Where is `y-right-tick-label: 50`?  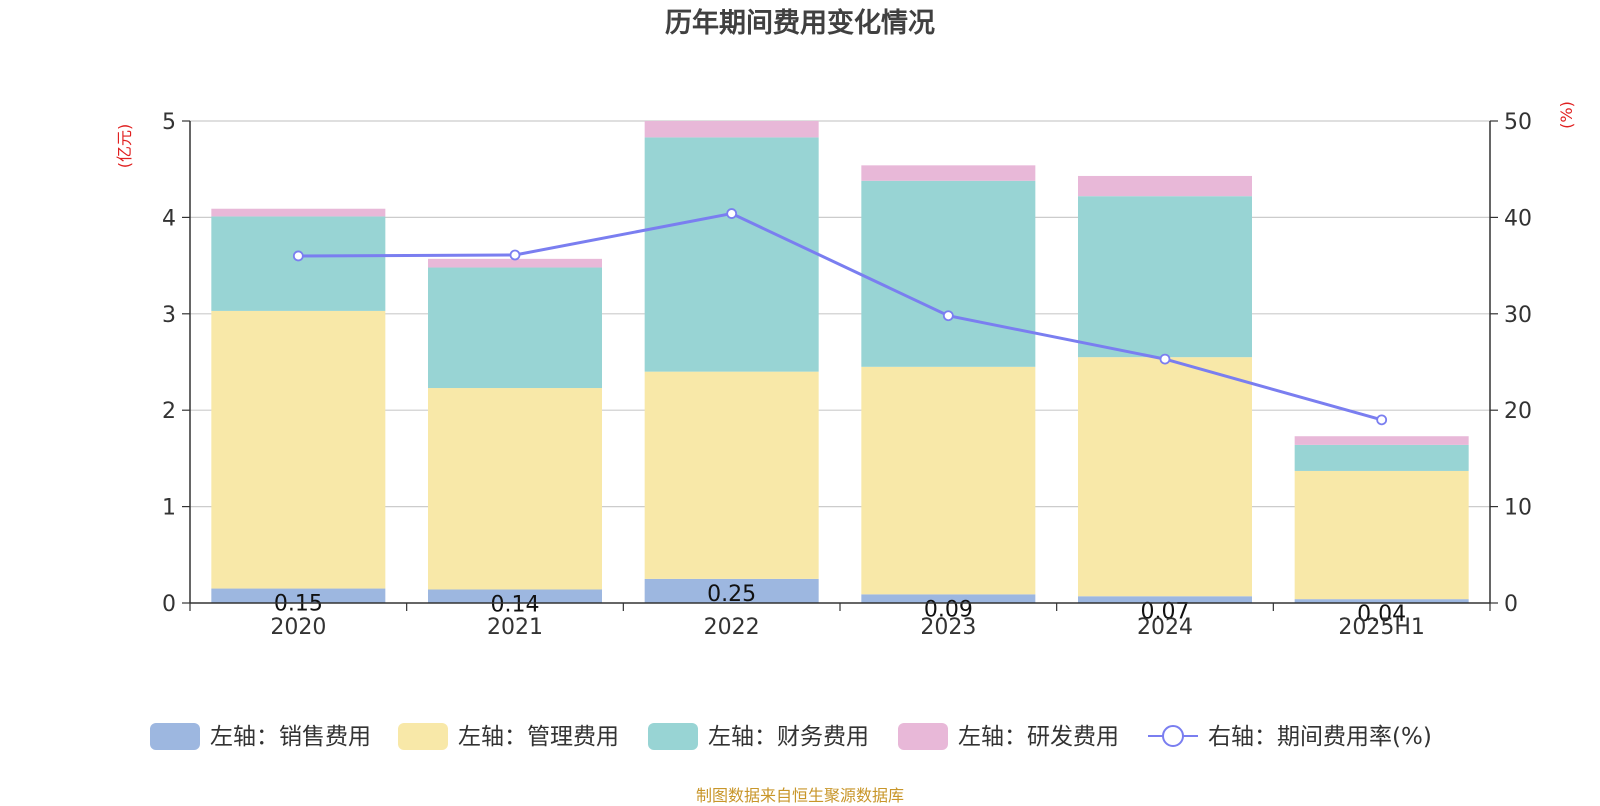 y-right-tick-label: 50 is located at coordinates (1518, 122).